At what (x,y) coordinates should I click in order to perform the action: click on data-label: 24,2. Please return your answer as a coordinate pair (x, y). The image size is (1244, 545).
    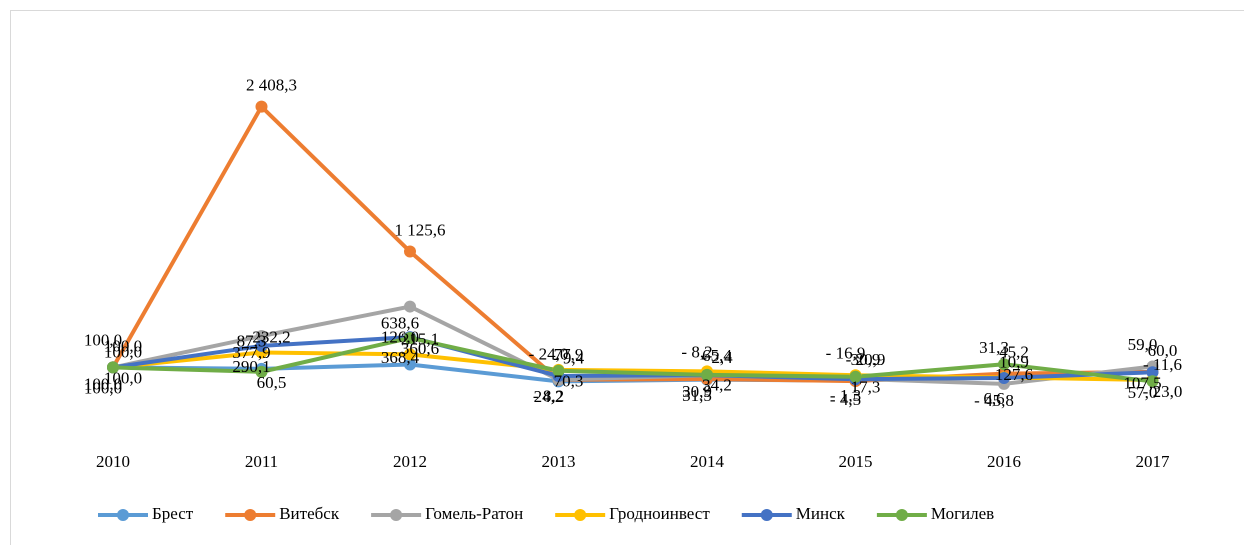
    Looking at the image, I should click on (549, 396).